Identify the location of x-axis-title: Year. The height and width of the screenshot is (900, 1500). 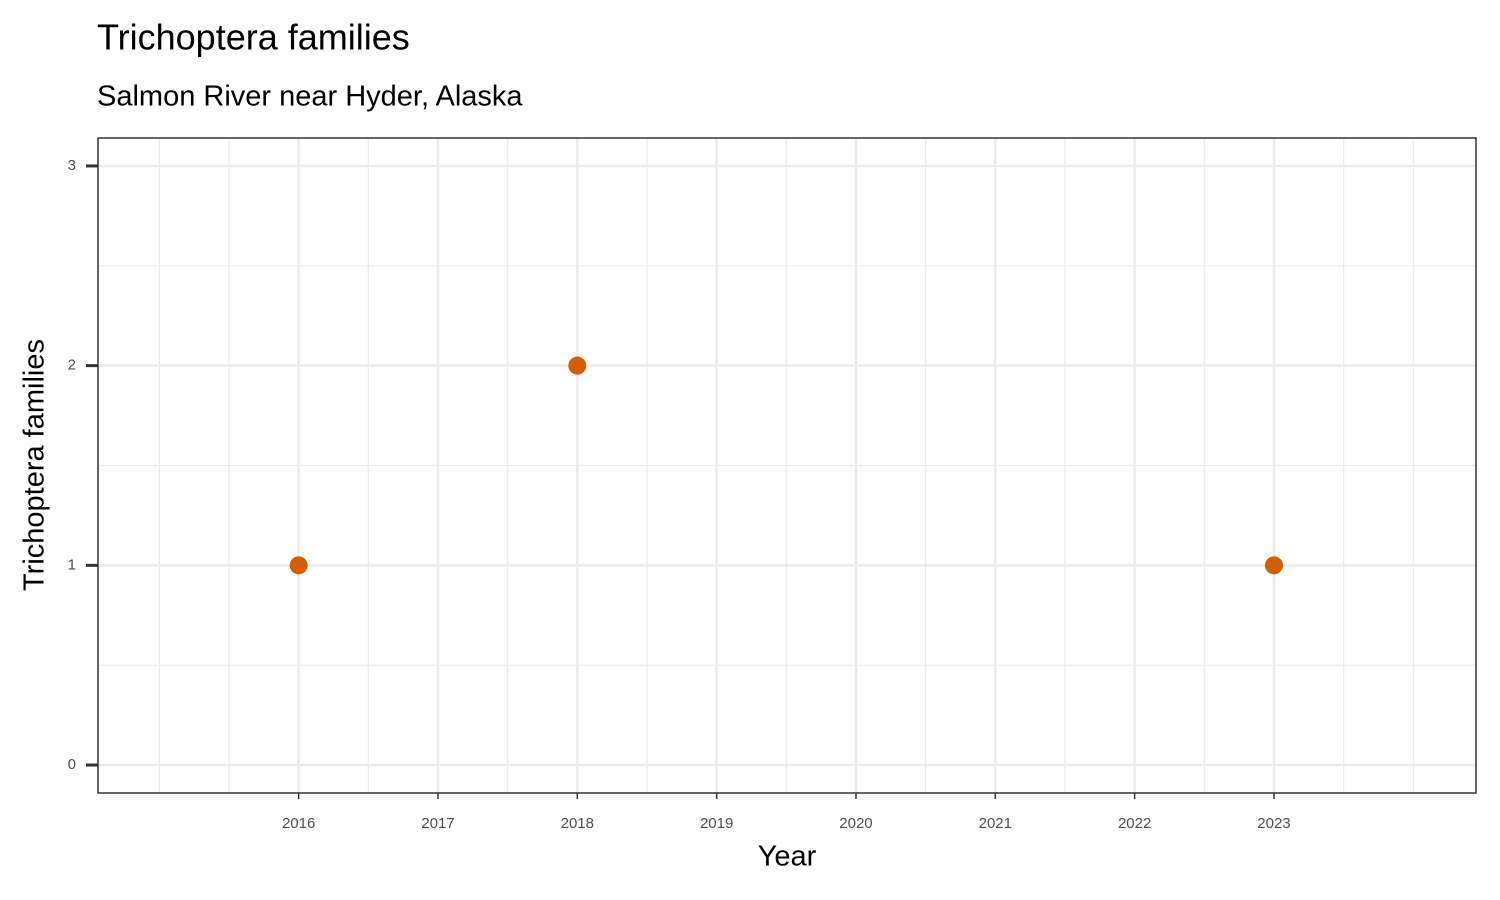
(787, 857).